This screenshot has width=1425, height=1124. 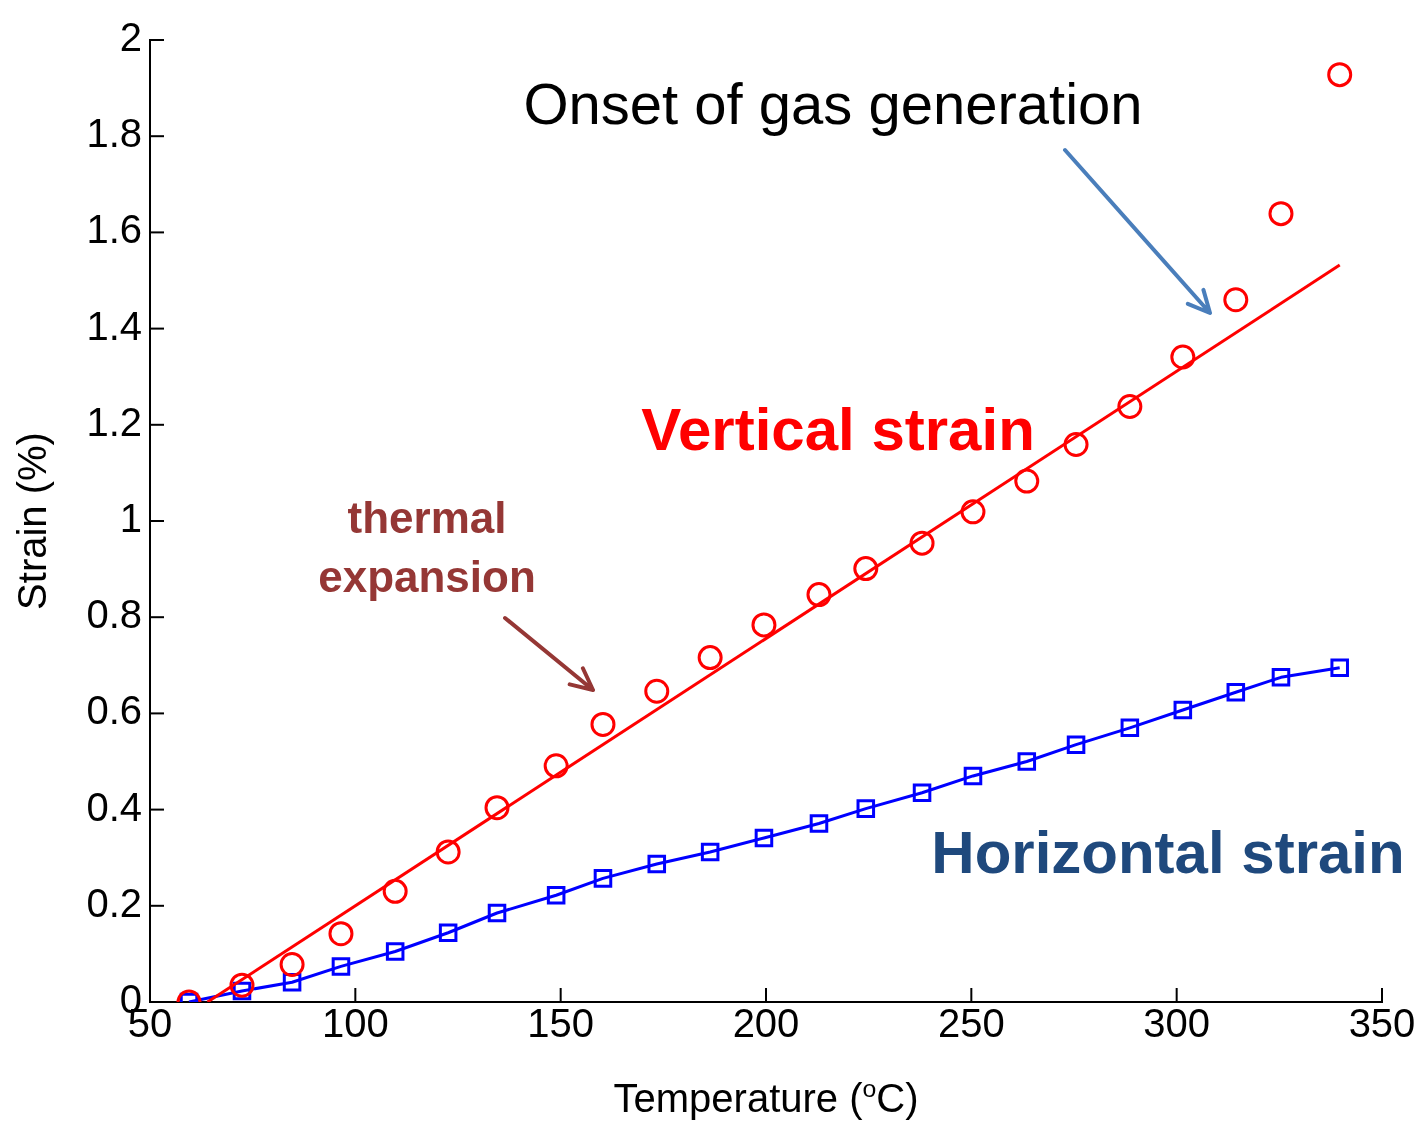 What do you see at coordinates (130, 518) in the screenshot?
I see `y-tick-label: 1` at bounding box center [130, 518].